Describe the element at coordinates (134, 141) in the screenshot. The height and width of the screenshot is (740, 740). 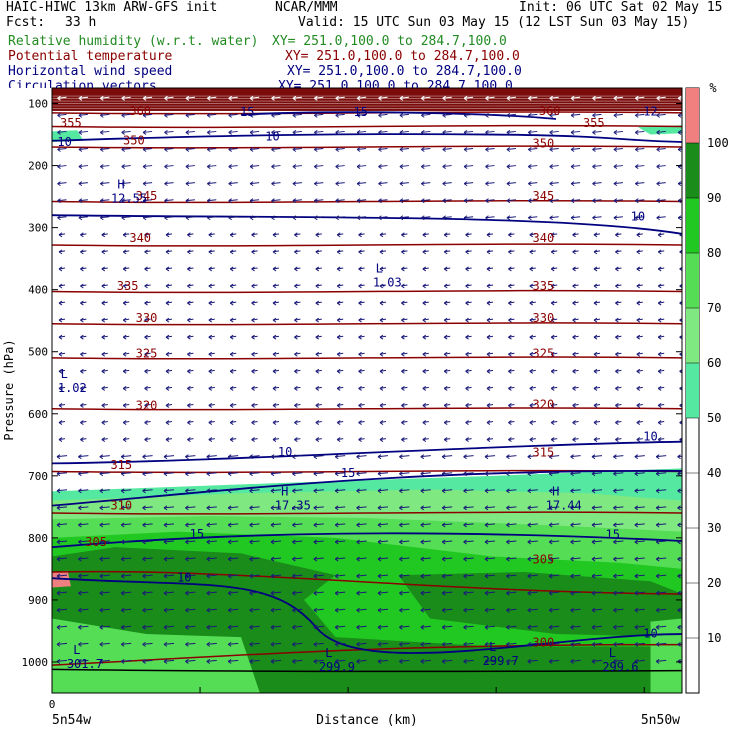
I see `theta-label: 350` at that location.